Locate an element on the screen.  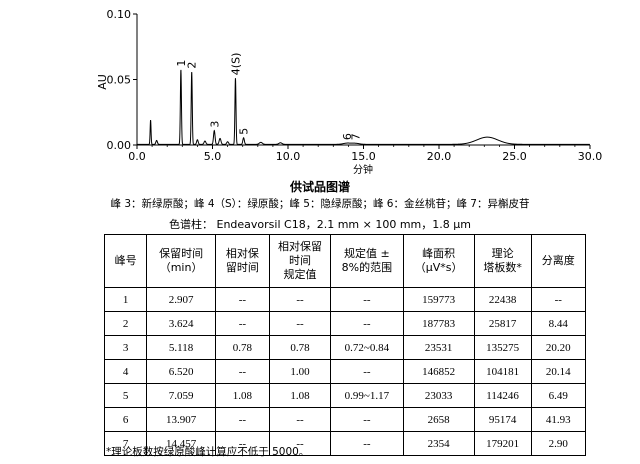
table-header-cell: 峰号 is located at coordinates (125, 261).